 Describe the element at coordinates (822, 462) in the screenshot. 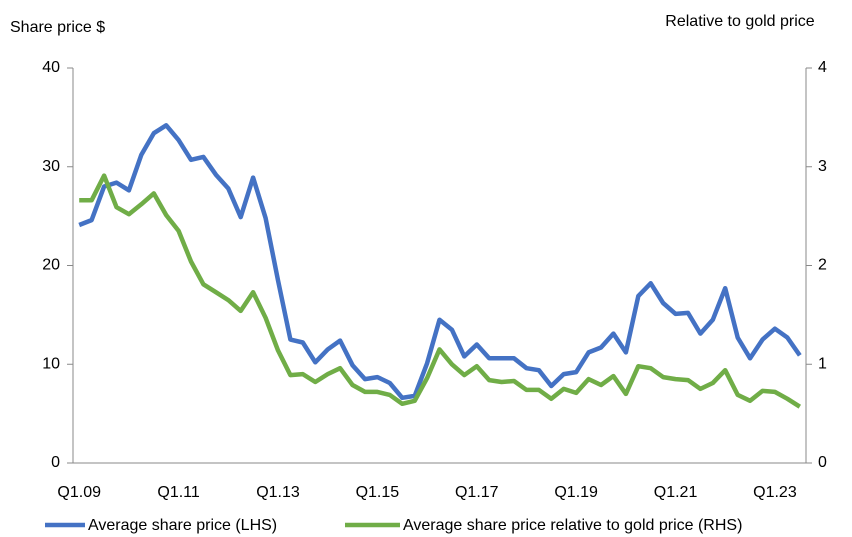

I see `y2-tick-label: 0` at that location.